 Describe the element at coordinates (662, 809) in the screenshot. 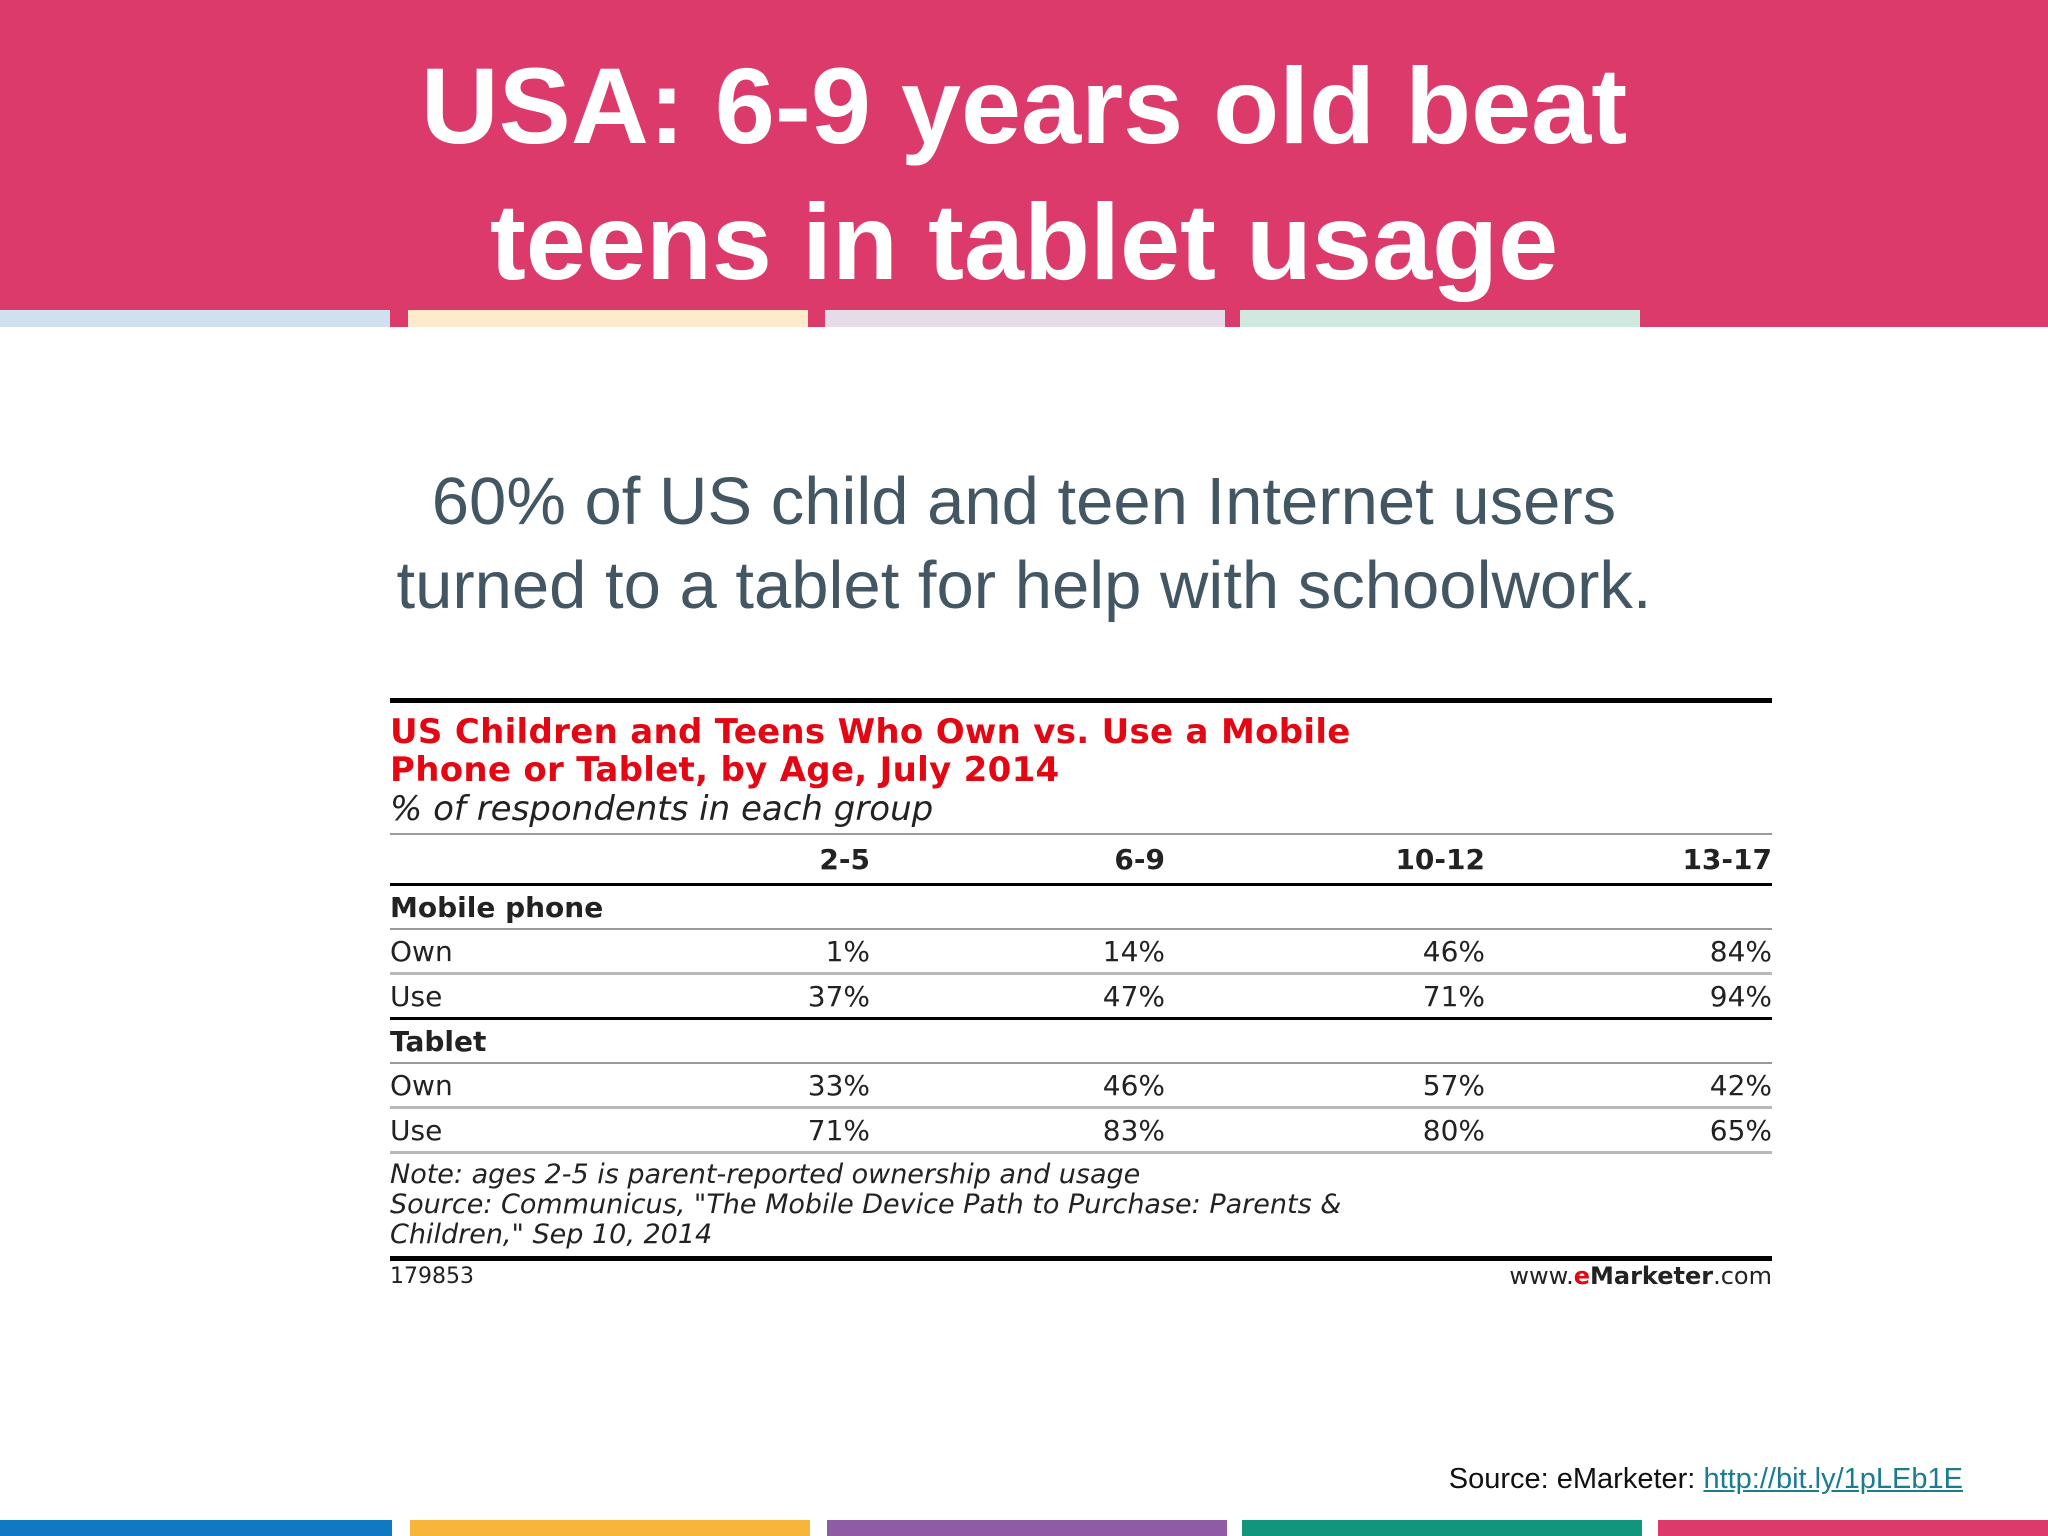

I see `figure-subtitle: % of respondents in each group` at that location.